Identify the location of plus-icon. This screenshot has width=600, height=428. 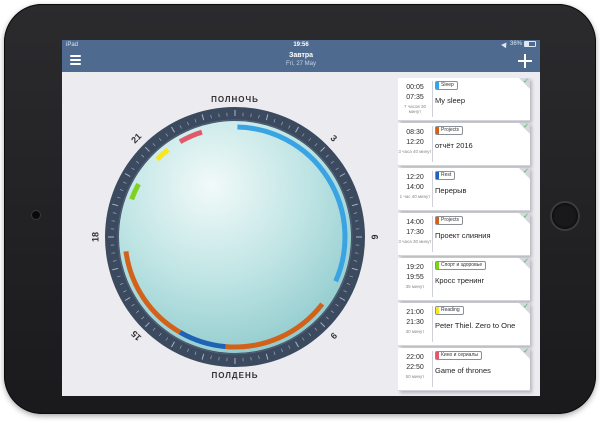
(525, 61).